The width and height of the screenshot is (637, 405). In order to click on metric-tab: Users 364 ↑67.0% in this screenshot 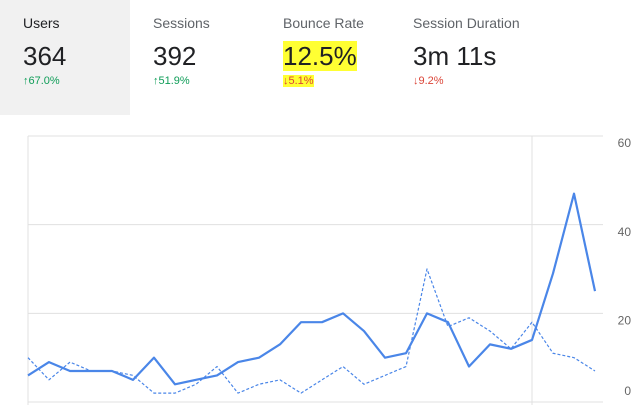, I will do `click(65, 57)`.